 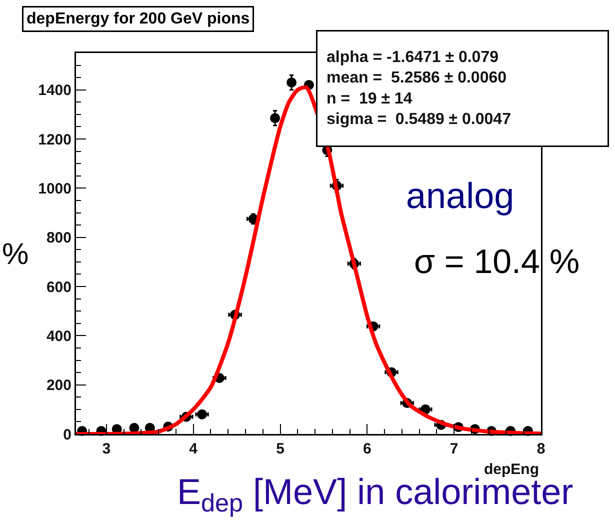 I want to click on x-tick-label: 3, so click(x=106, y=449).